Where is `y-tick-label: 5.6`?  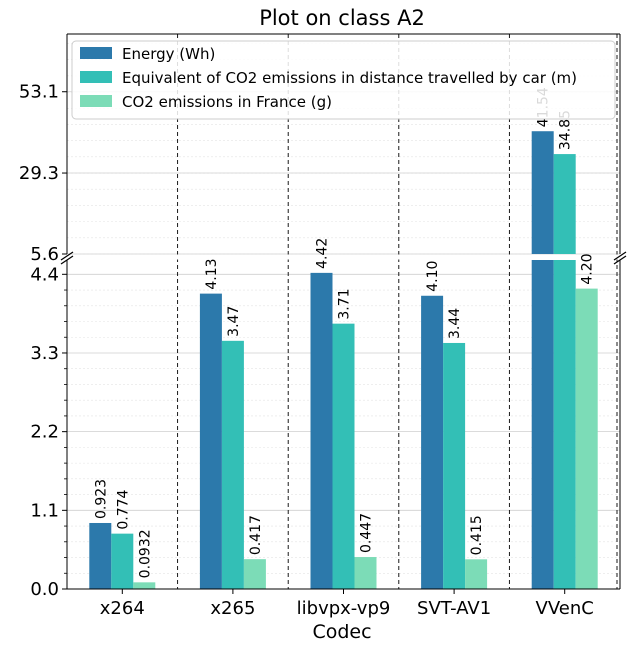 y-tick-label: 5.6 is located at coordinates (44, 254).